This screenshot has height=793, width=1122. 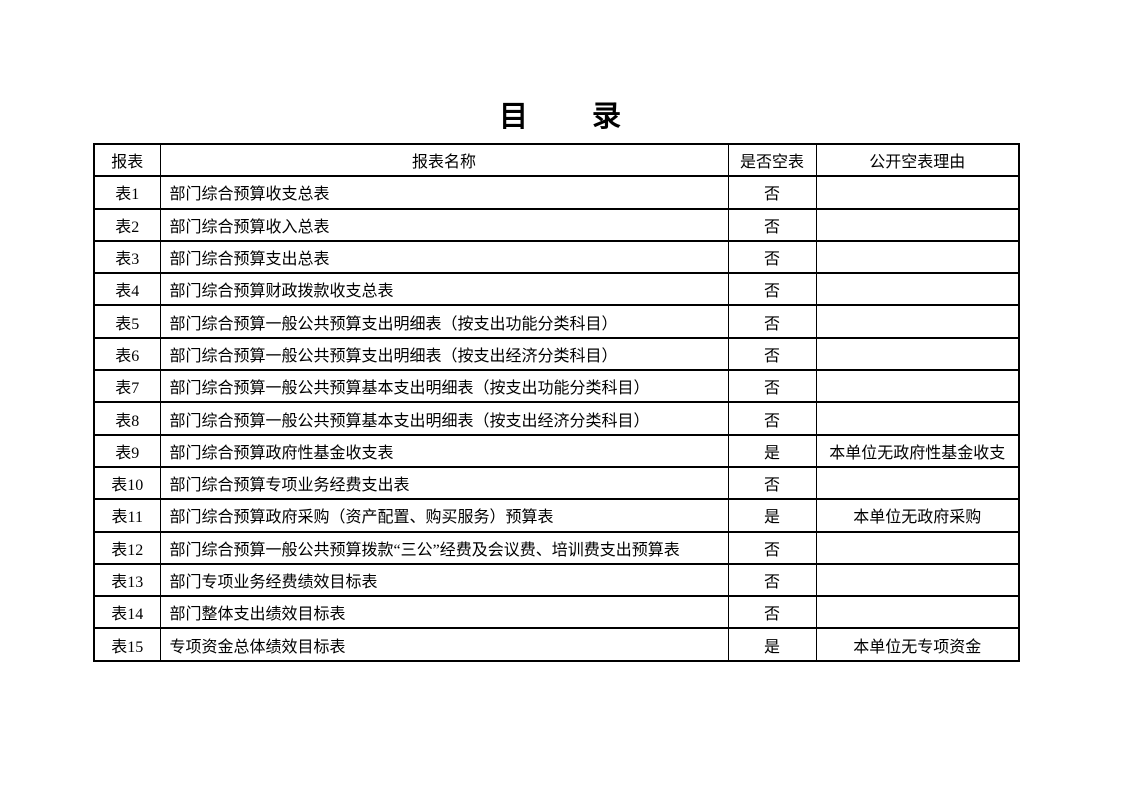 I want to click on cell-report-name: 专项资金总体绩效目标表, so click(x=444, y=644).